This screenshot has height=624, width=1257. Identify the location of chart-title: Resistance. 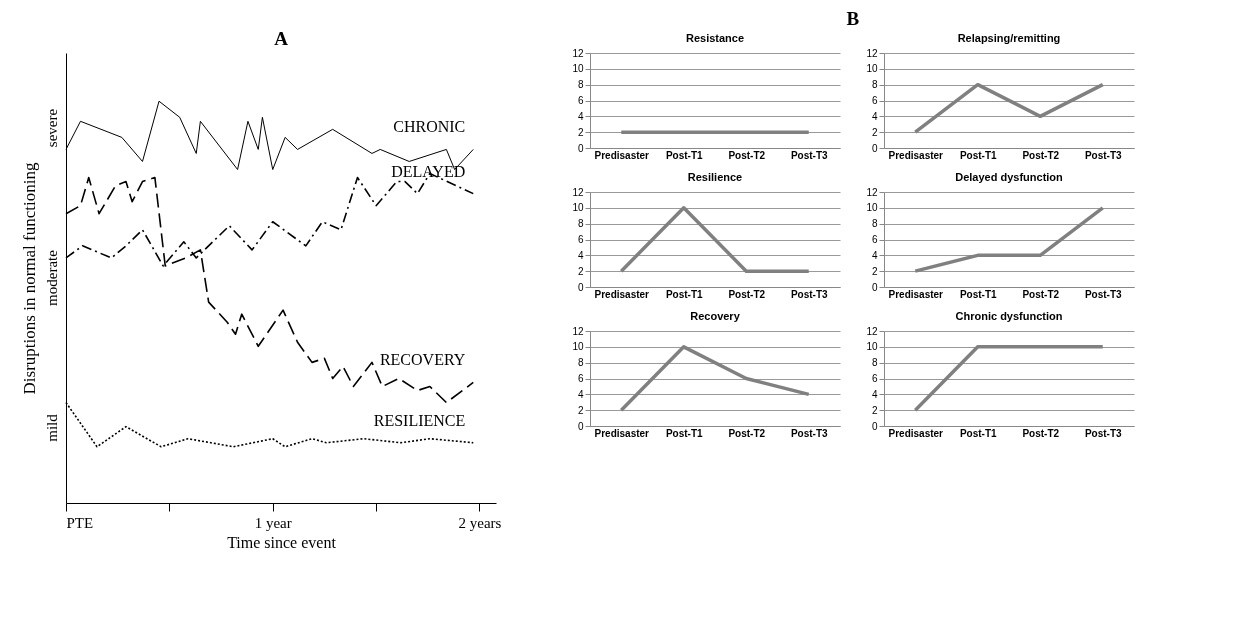
(715, 38).